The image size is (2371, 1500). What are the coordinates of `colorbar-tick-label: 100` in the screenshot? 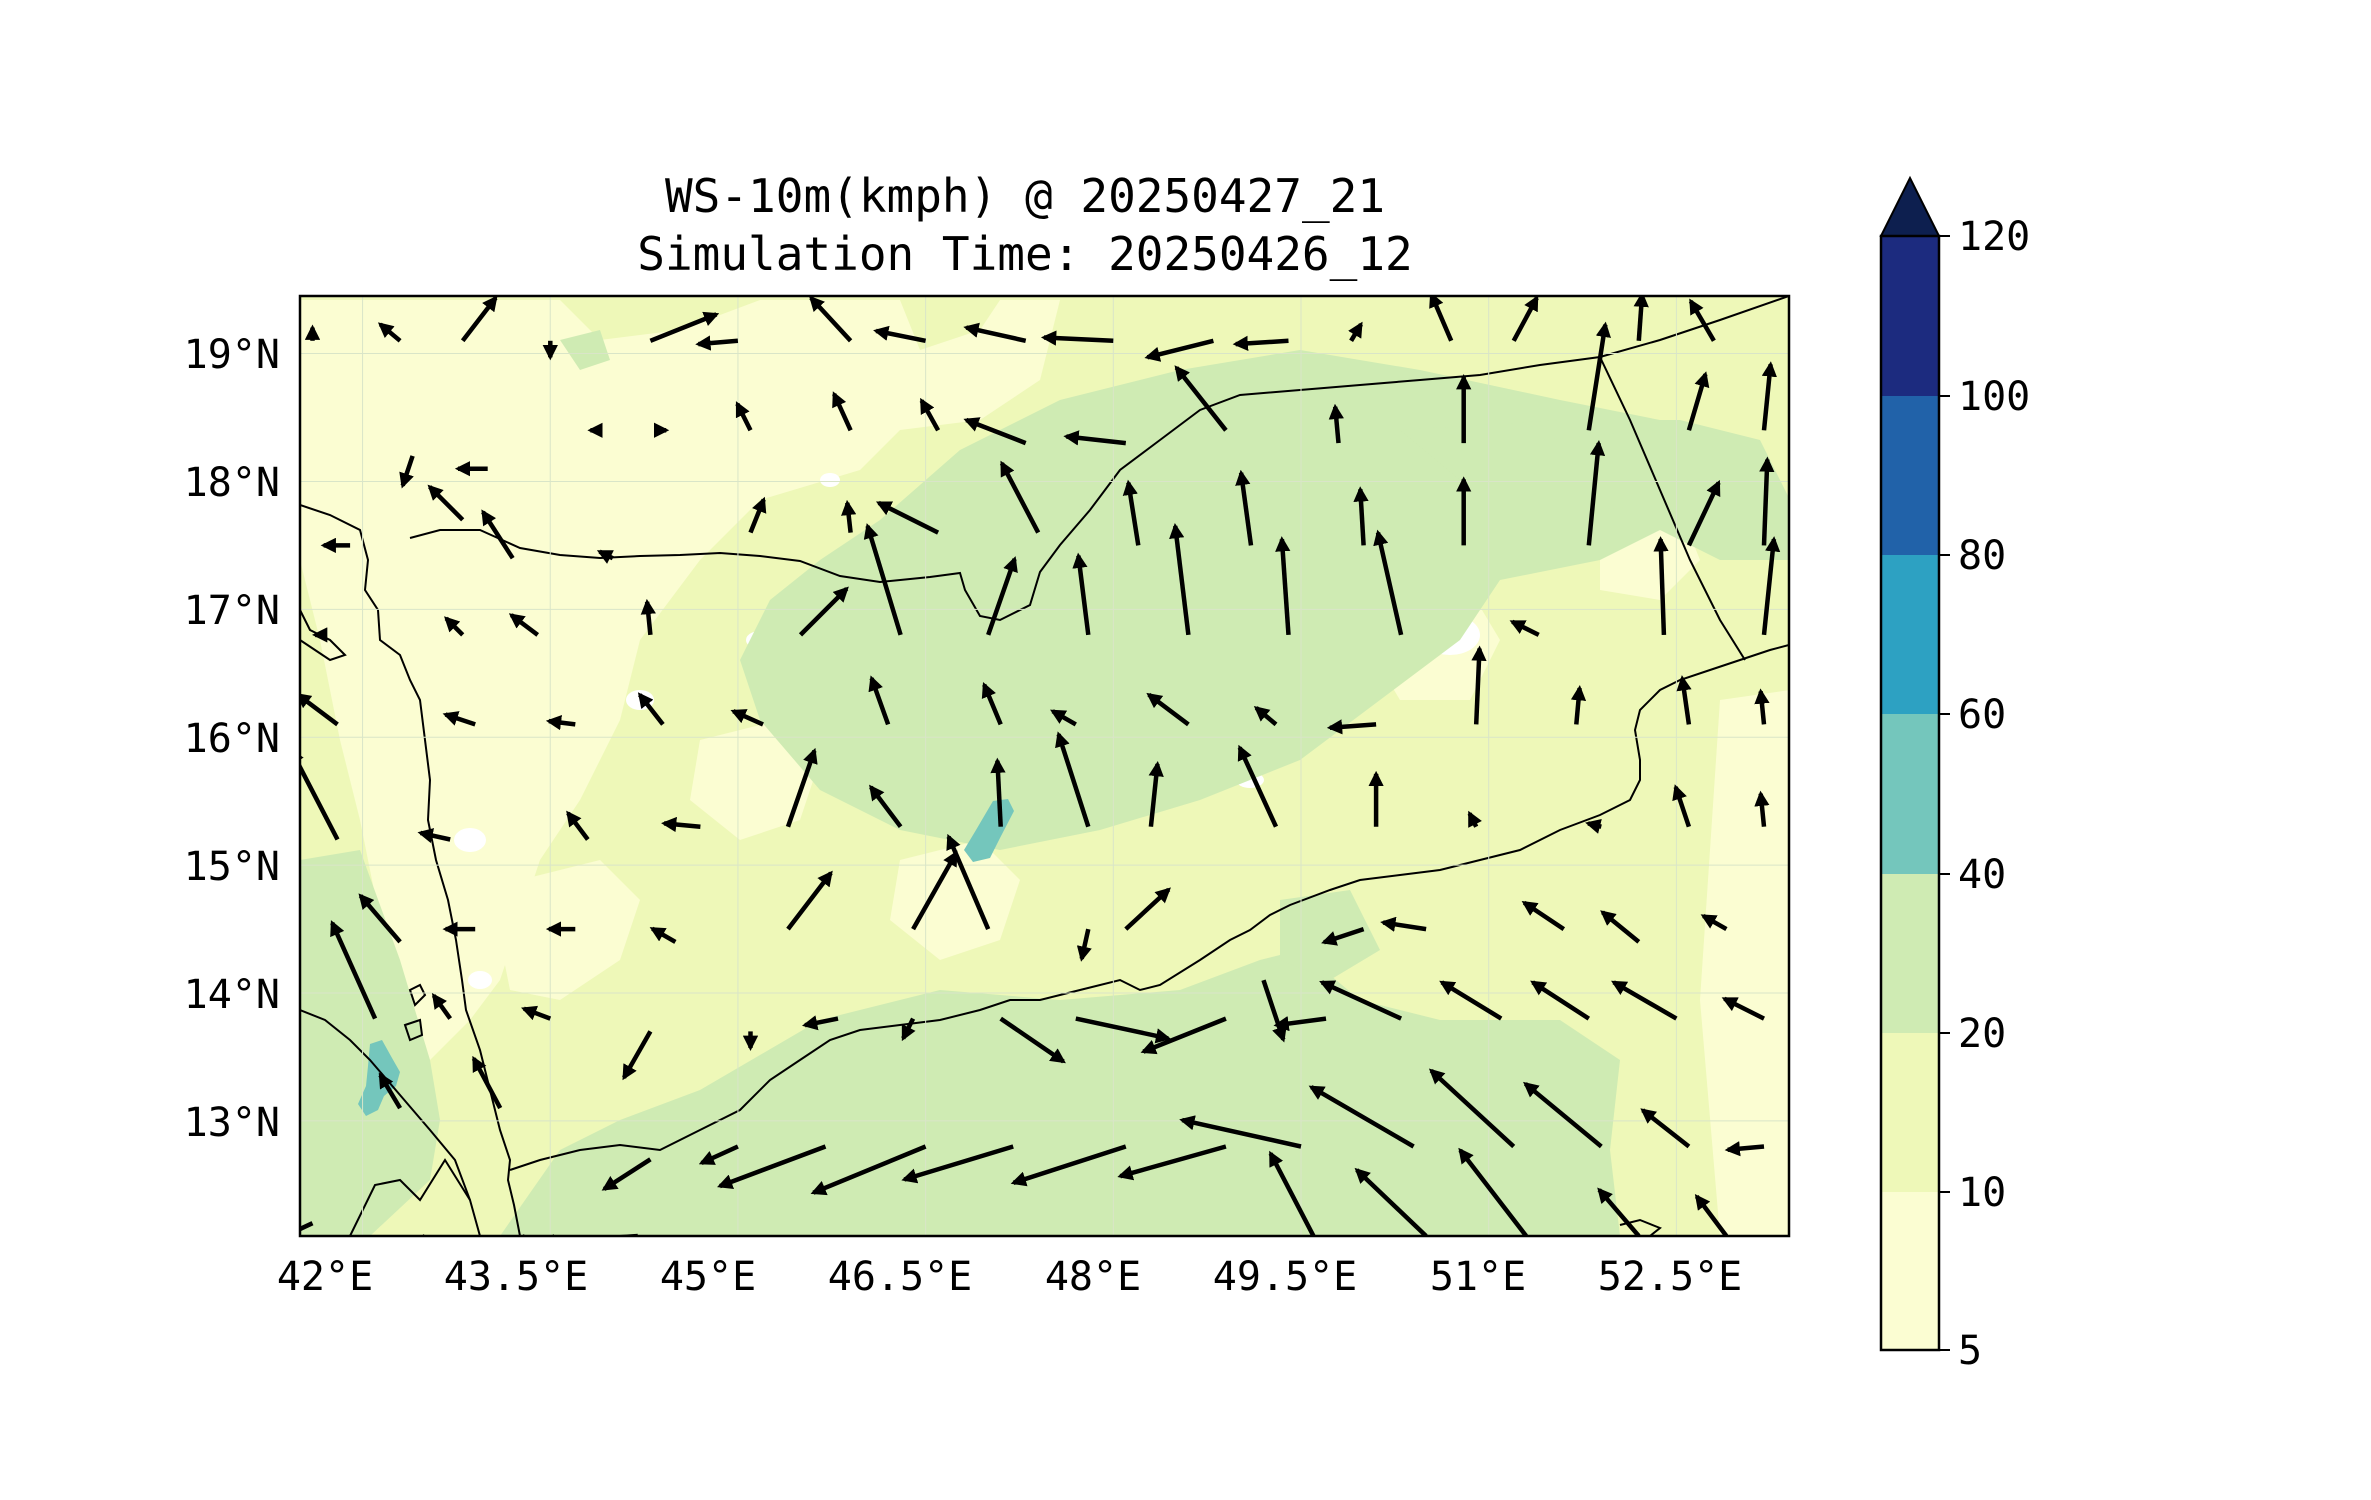 It's located at (1994, 397).